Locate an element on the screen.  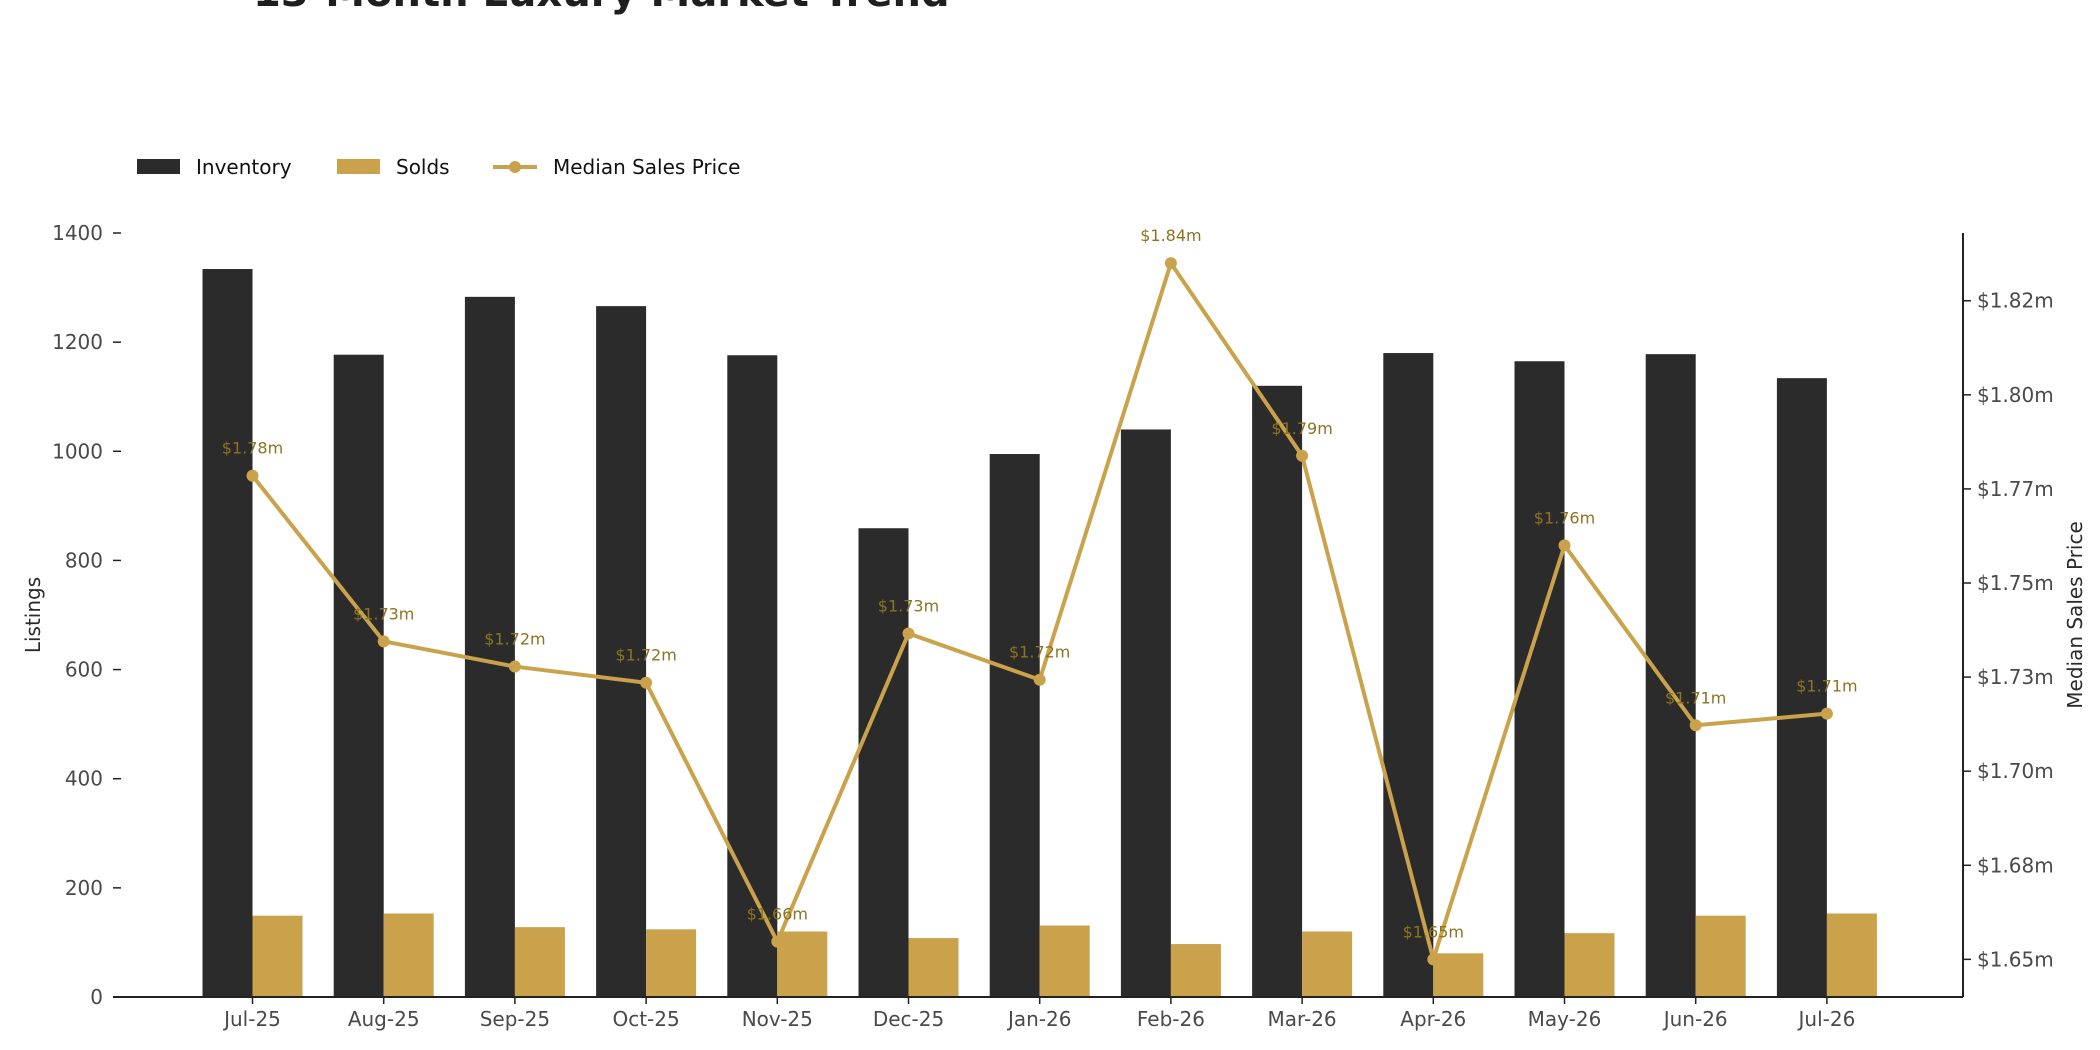
median-price-data-label: $1.78m is located at coordinates (252, 448).